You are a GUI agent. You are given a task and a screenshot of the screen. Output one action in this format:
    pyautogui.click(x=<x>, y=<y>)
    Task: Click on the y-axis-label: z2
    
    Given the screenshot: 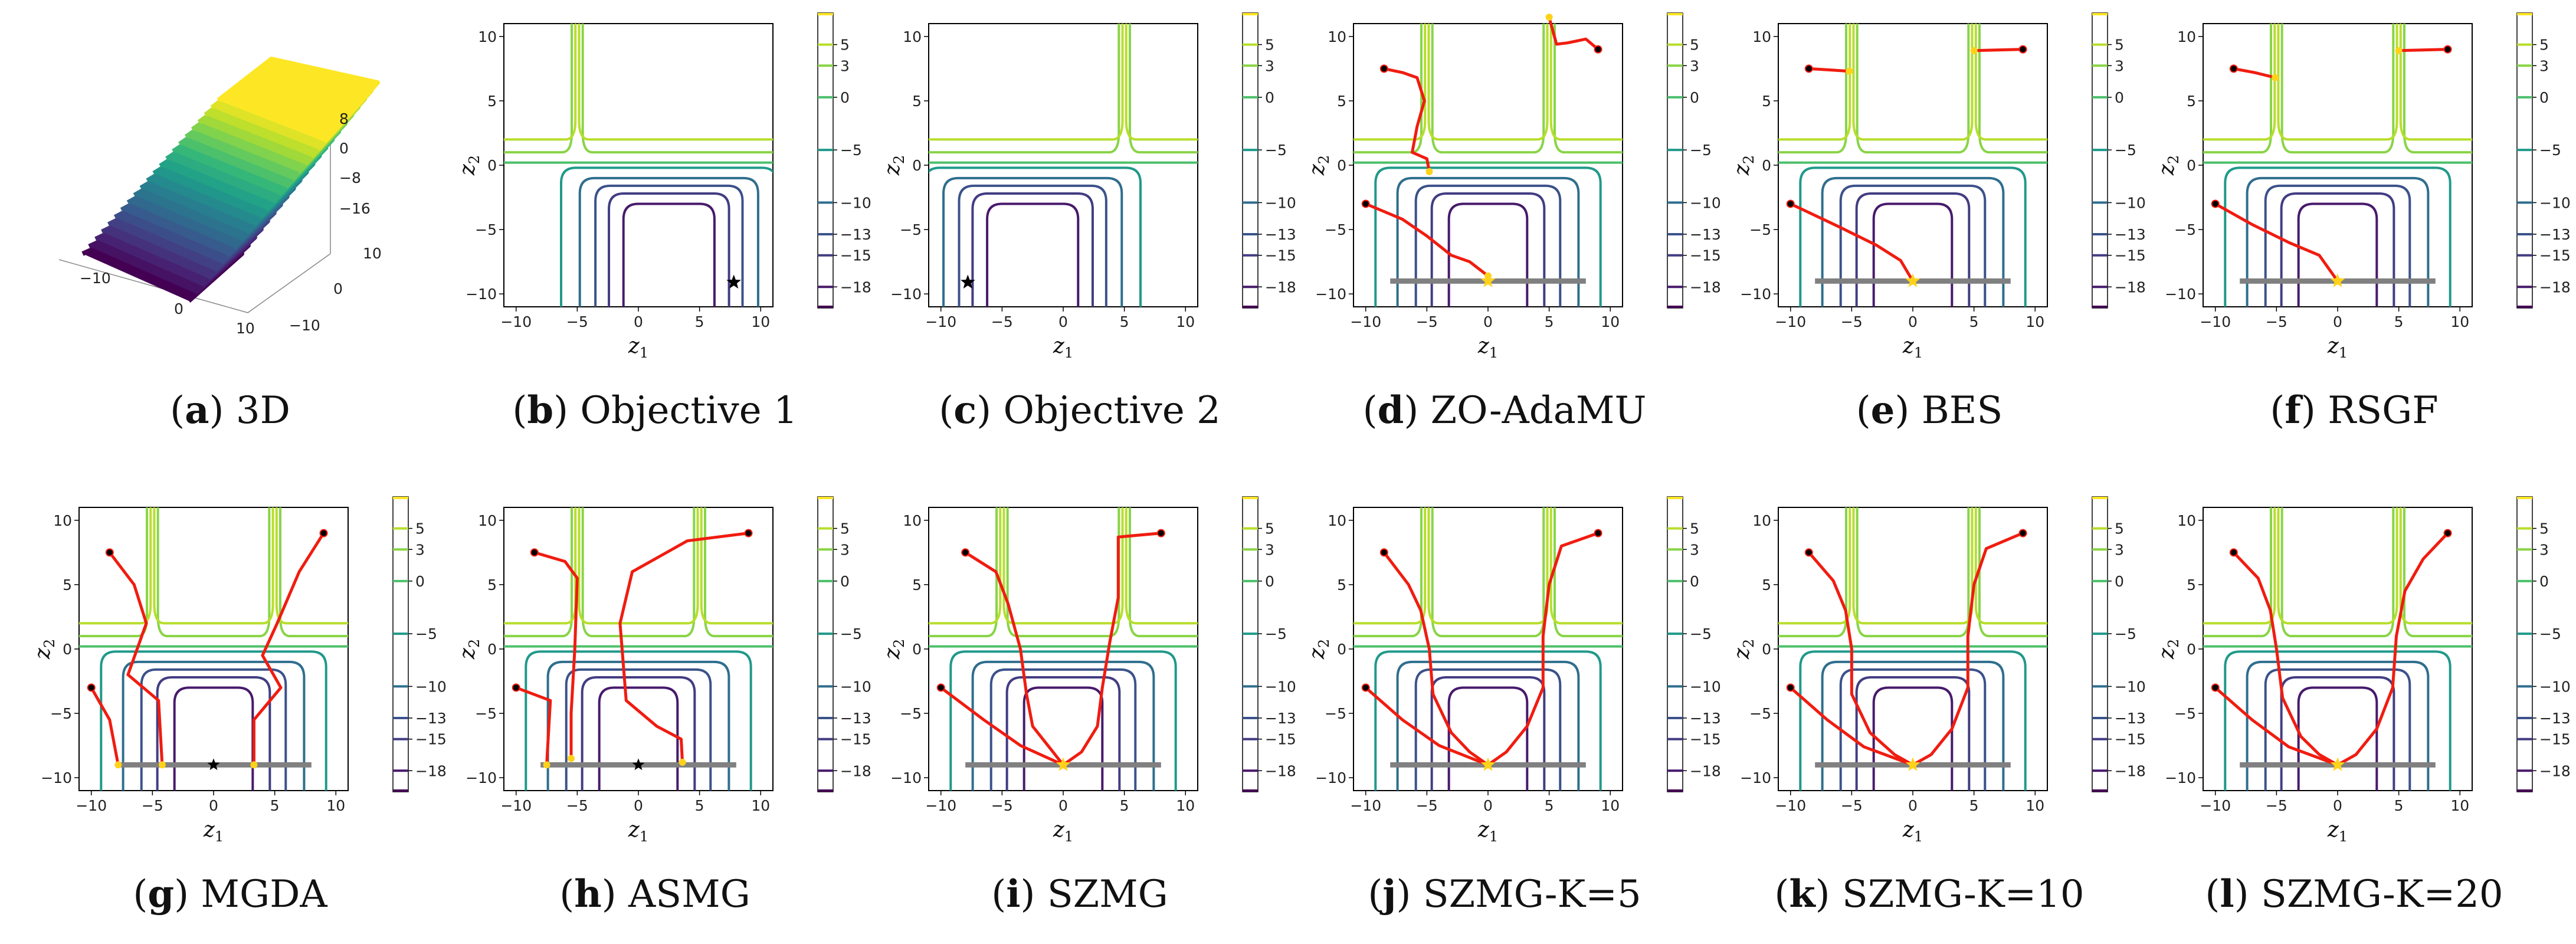 What is the action you would take?
    pyautogui.click(x=1743, y=165)
    